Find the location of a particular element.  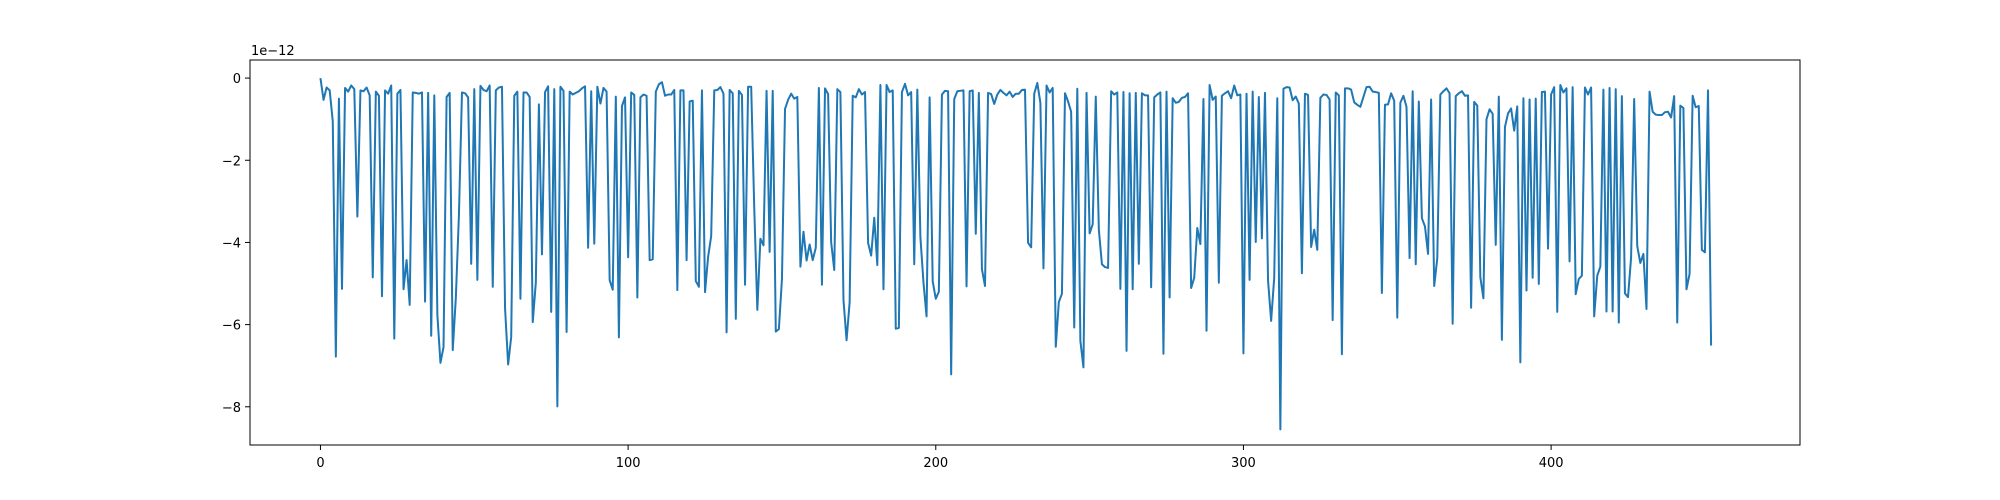

y-axis-offset-label: 1e−12 is located at coordinates (273, 51).